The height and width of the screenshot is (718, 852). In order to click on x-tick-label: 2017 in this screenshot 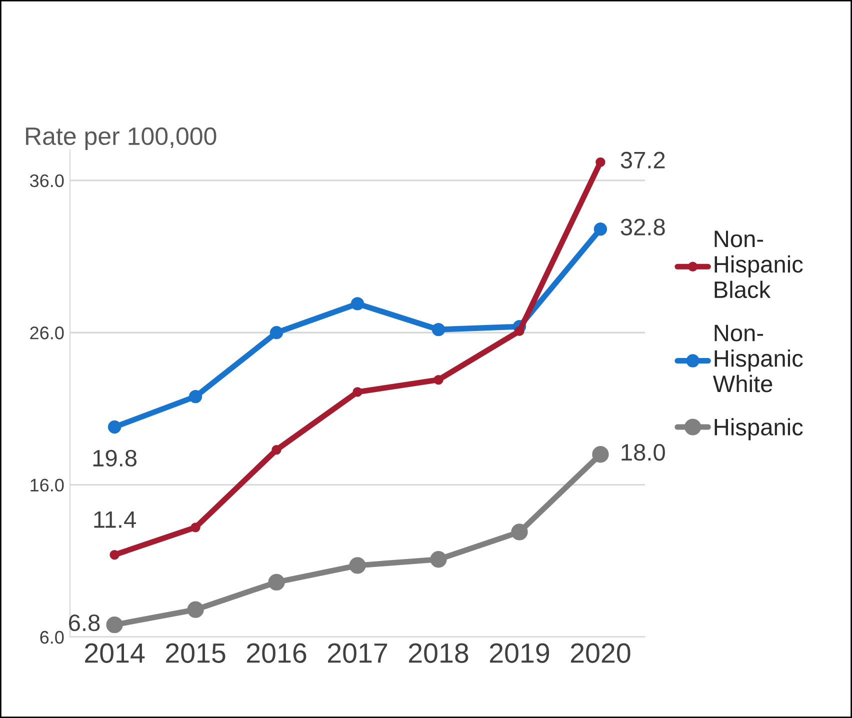, I will do `click(358, 653)`.